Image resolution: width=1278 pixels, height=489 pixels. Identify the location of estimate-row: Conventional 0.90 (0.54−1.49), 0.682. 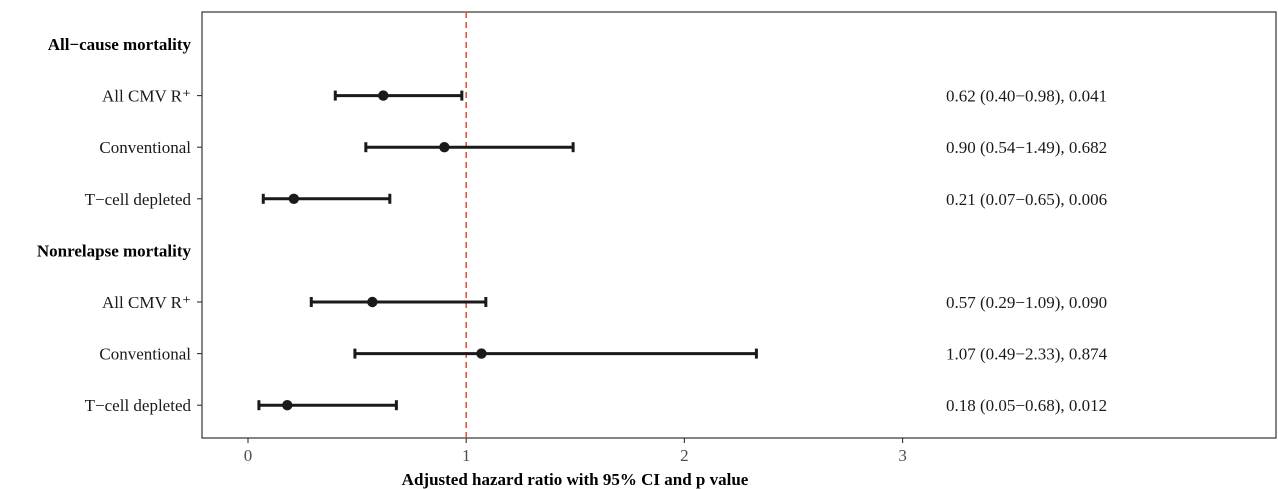
(603, 147).